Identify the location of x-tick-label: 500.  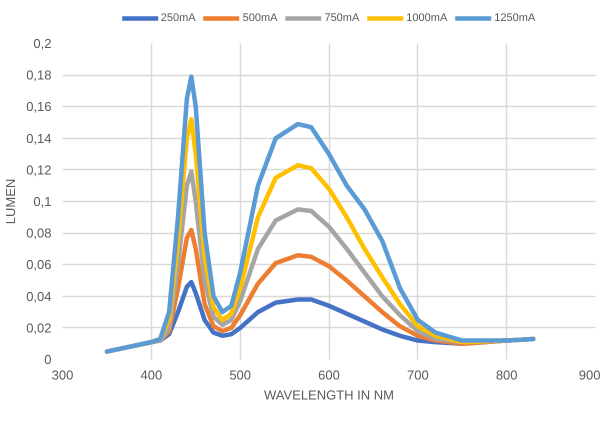
(240, 375).